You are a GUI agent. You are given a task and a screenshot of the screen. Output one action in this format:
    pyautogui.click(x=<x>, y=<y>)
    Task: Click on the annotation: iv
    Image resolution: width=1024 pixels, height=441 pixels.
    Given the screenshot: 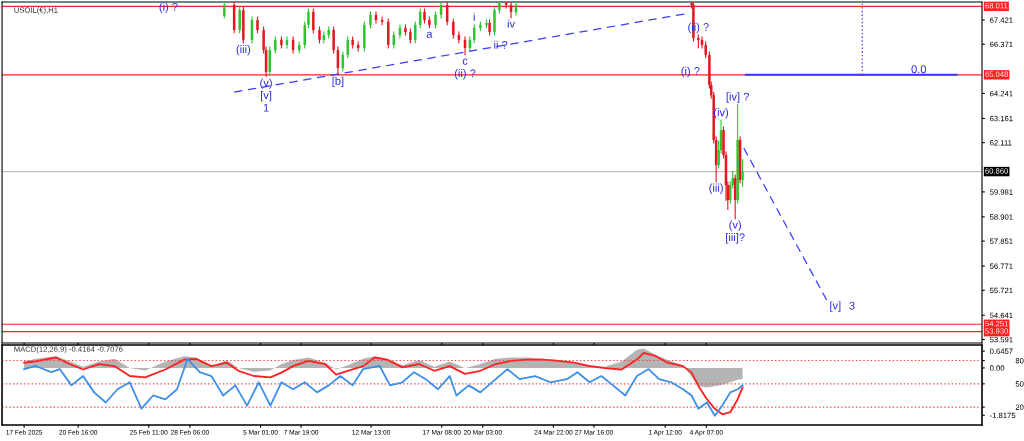 What is the action you would take?
    pyautogui.click(x=511, y=23)
    